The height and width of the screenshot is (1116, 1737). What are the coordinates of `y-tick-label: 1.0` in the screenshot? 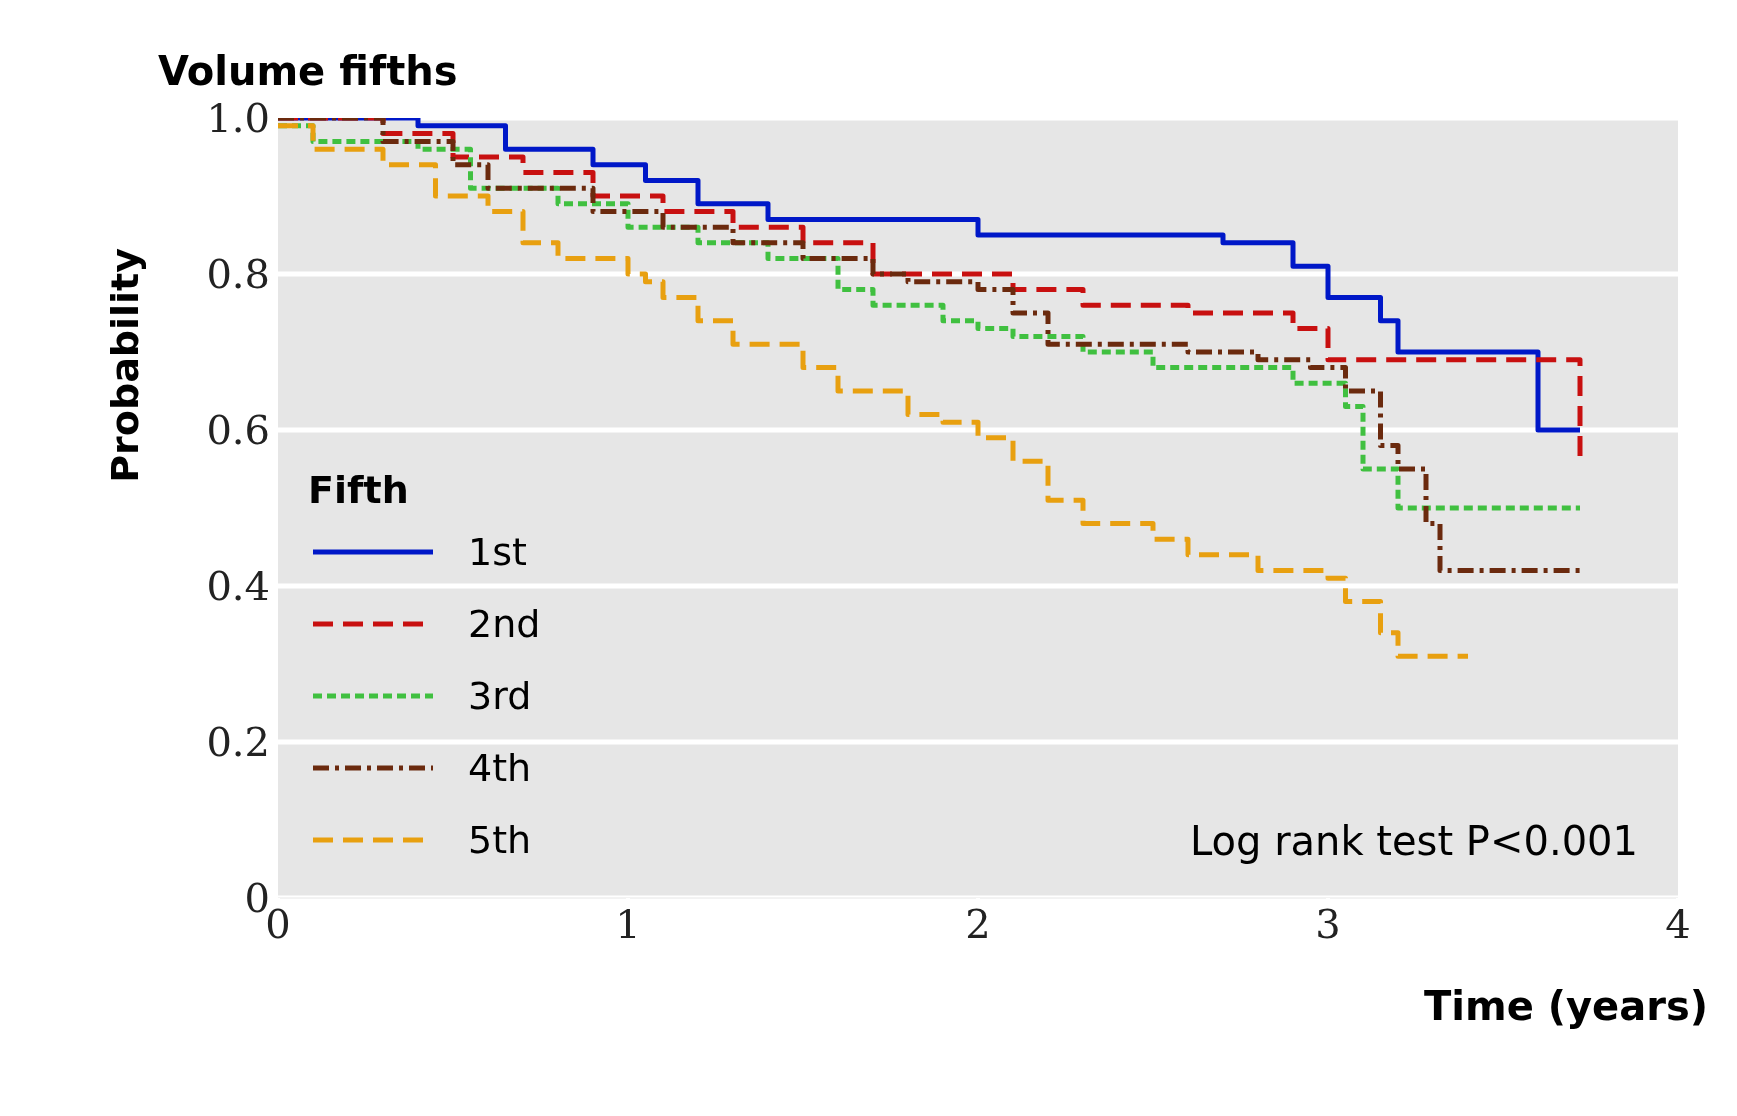 It's located at (238, 118).